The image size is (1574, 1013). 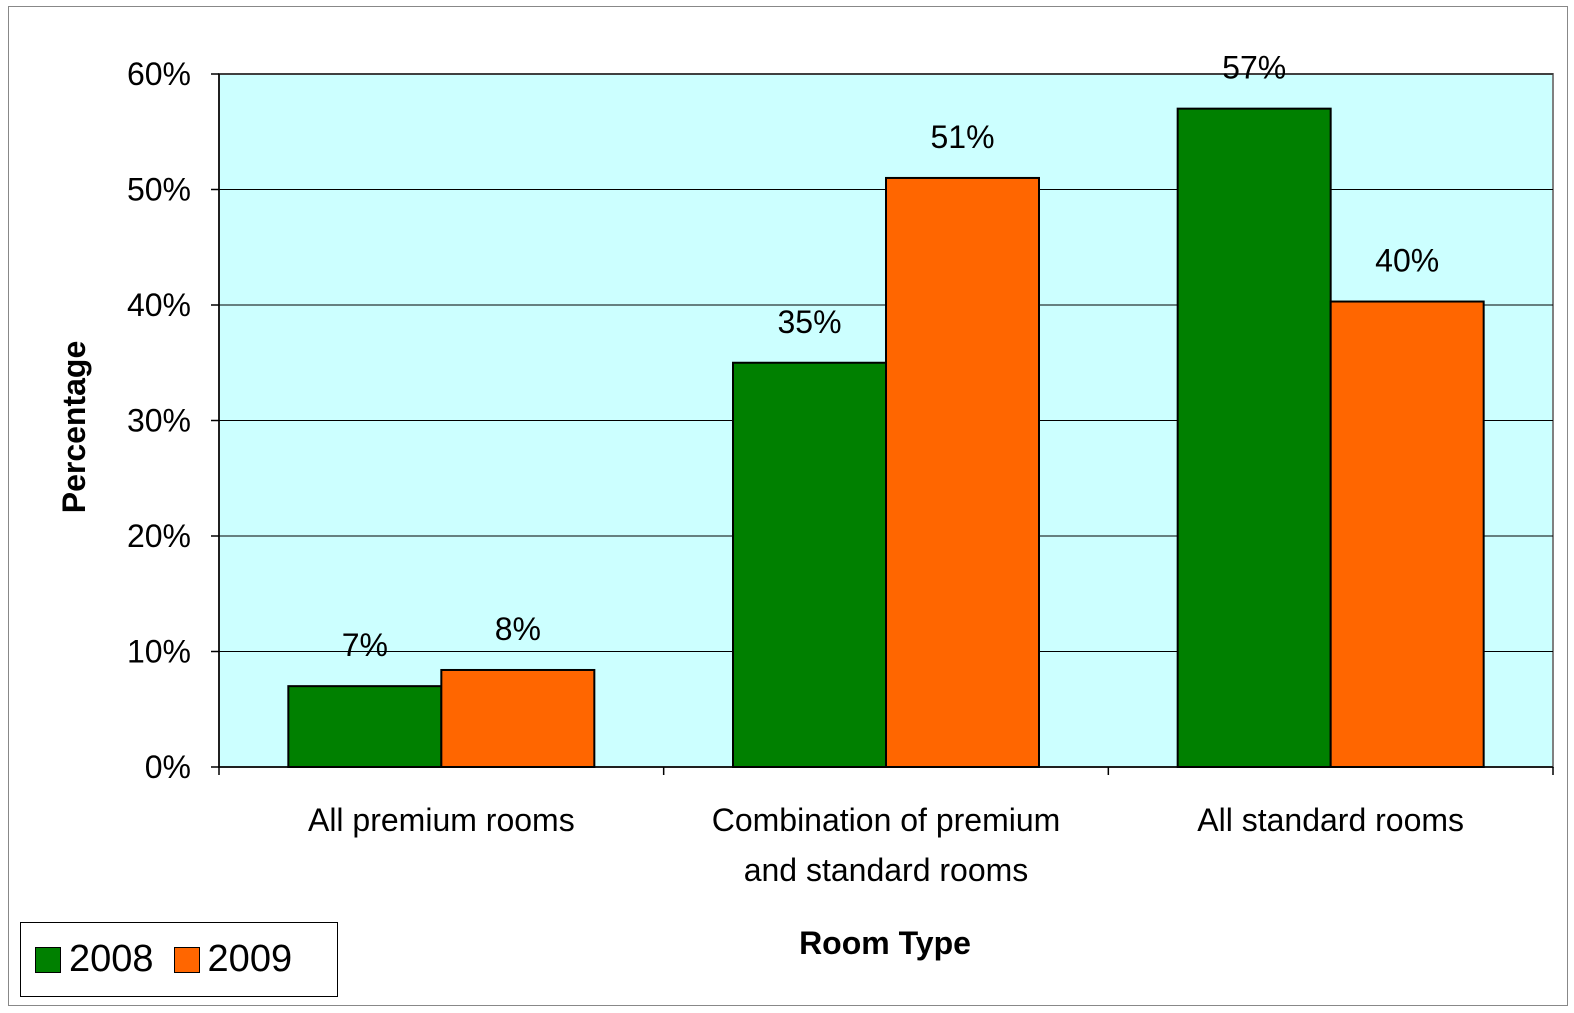 What do you see at coordinates (962, 137) in the screenshot?
I see `data-label: 51%` at bounding box center [962, 137].